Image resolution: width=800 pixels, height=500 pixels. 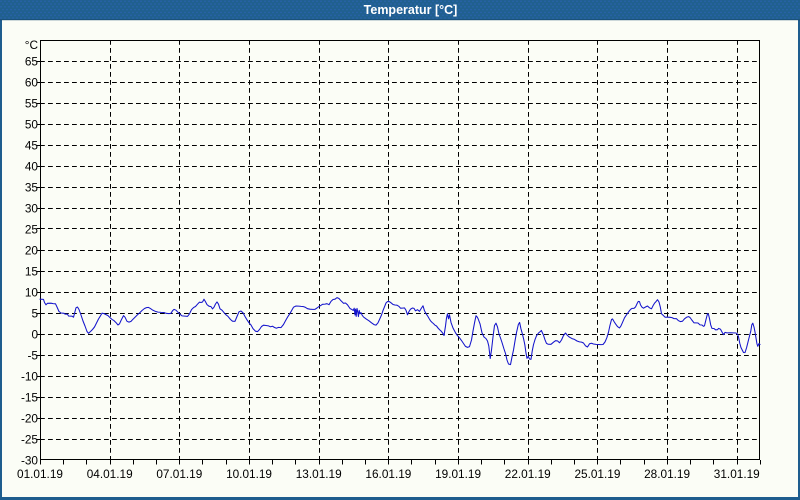 What do you see at coordinates (29, 377) in the screenshot?
I see `svg-text: -10` at bounding box center [29, 377].